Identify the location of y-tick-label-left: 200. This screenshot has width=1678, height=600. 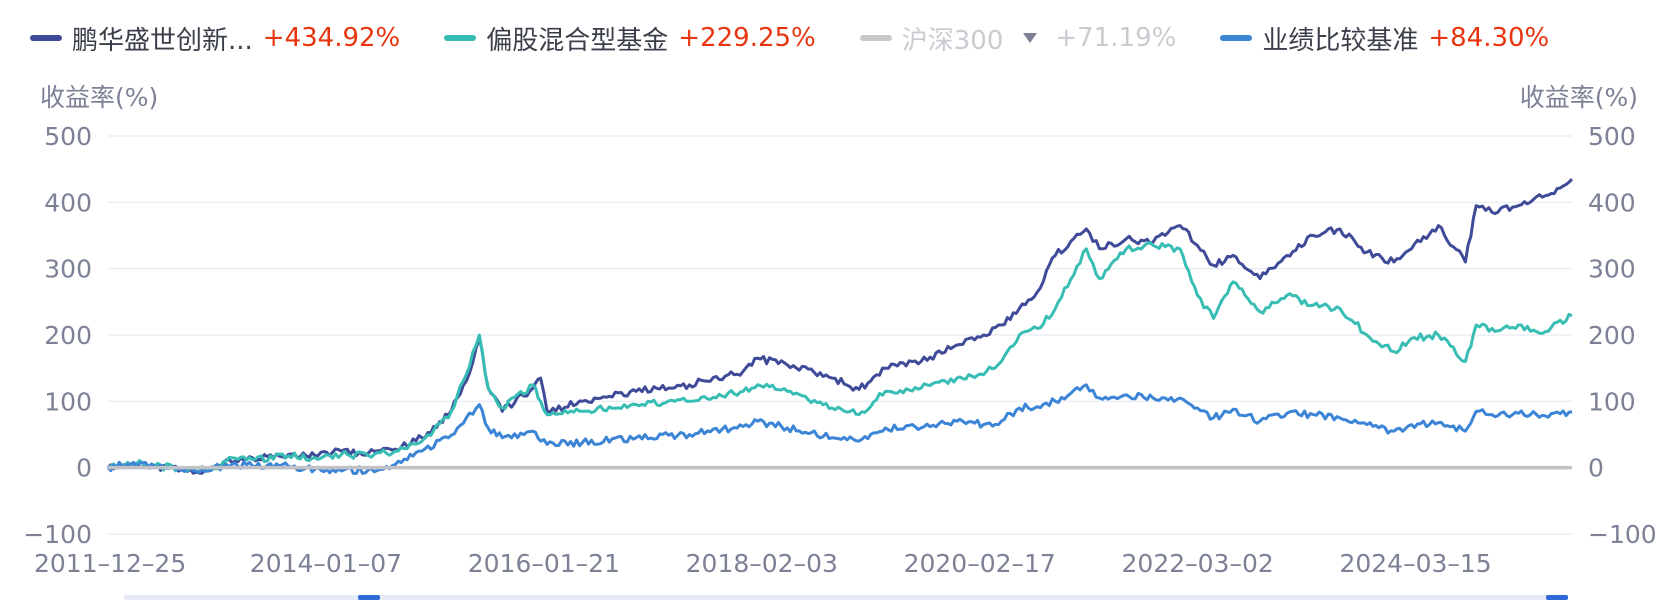
(68, 335).